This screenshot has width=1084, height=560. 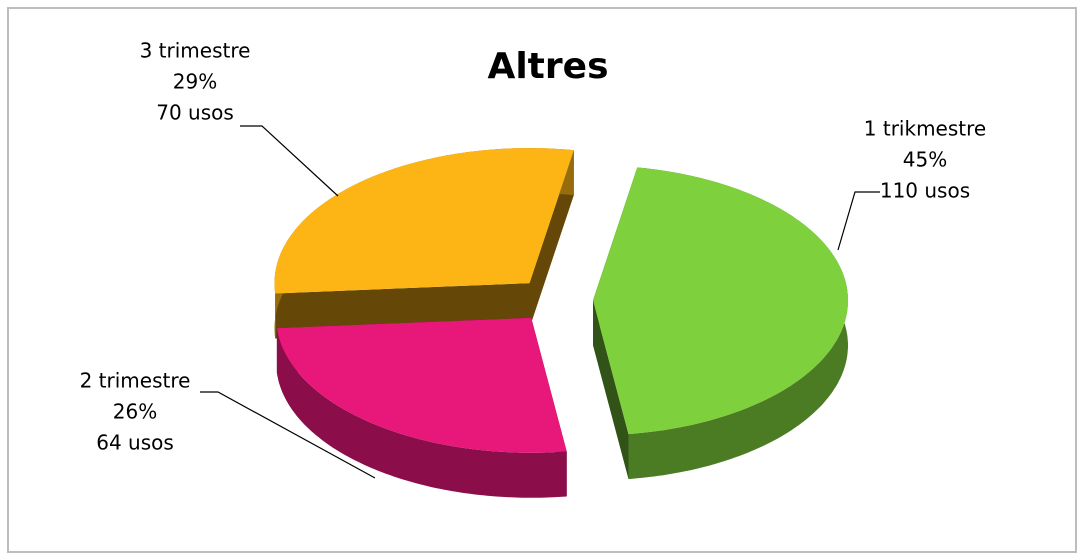 I want to click on data-label-count: 70 usos, so click(x=195, y=113).